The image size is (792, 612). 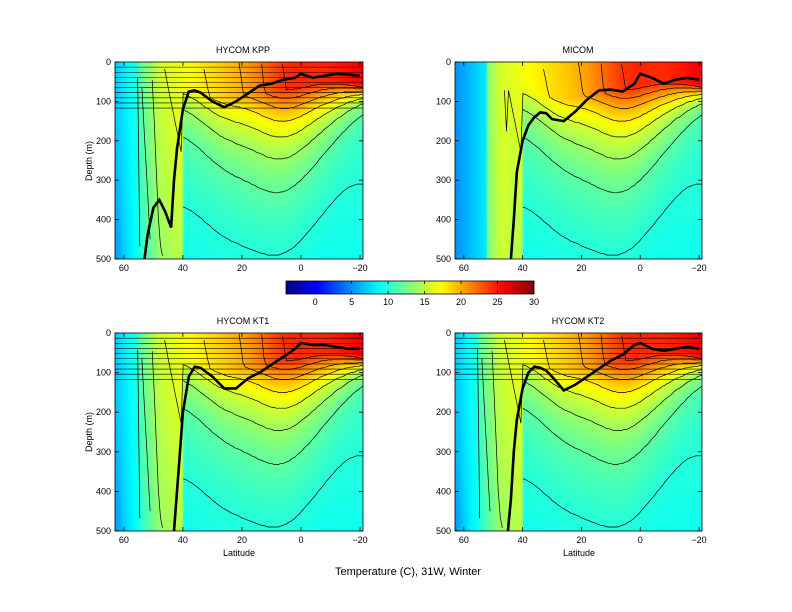 What do you see at coordinates (315, 302) in the screenshot?
I see `colorbar-tick-label: 0` at bounding box center [315, 302].